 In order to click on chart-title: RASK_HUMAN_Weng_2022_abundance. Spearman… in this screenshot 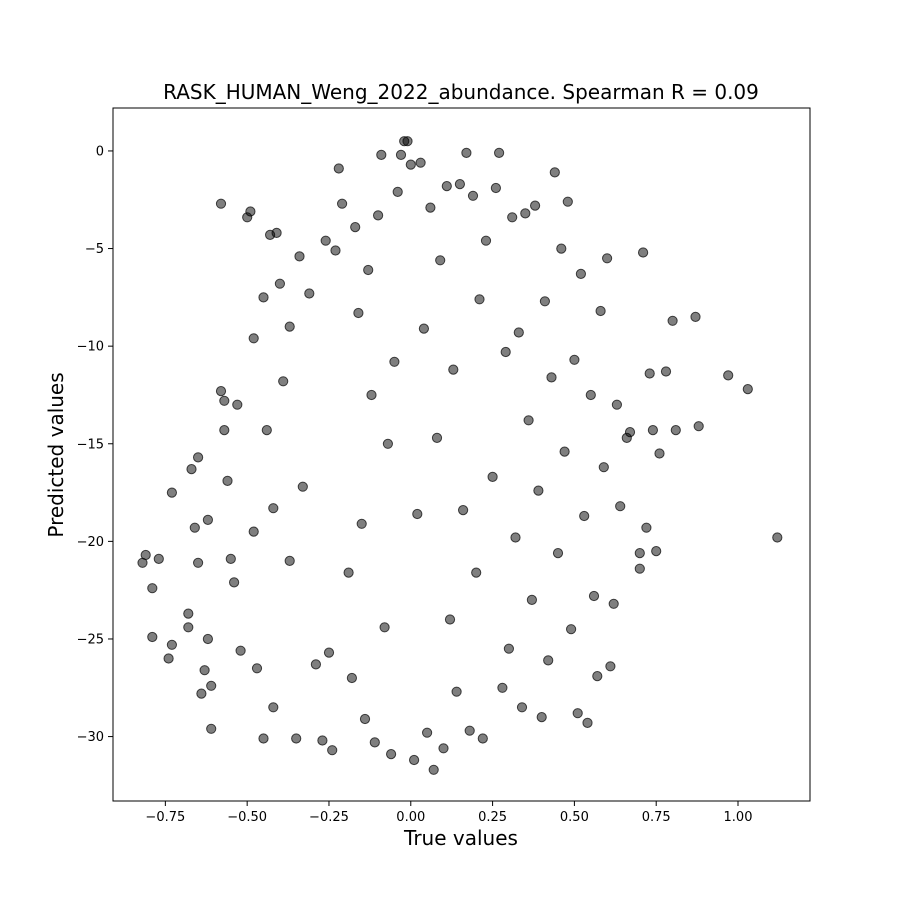, I will do `click(461, 92)`.